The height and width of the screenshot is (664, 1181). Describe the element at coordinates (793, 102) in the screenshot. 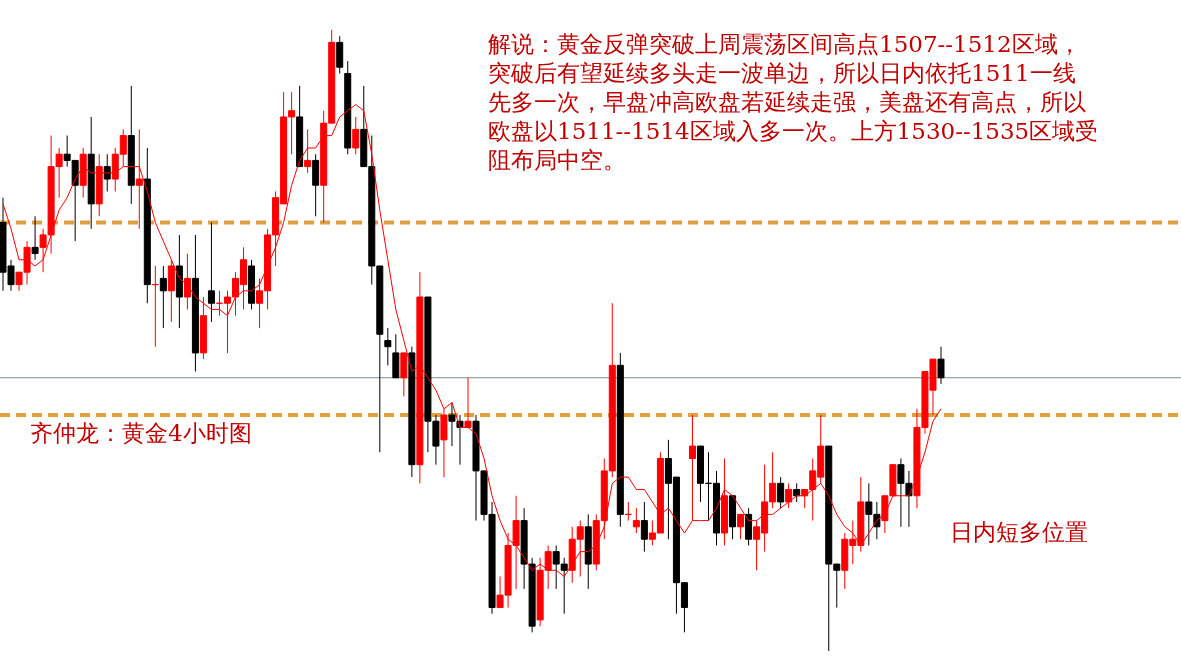

I see `annotation: 解说：黄金反弹突破上周震荡区间高点1507--1512区域，突破后有望延续多头走一波单边，所以日内依托1511一线先多一次，早盘冲高欧盘若延续走强，美盘还有高点，所以欧盘以1511--1514区域入多一次。上方1530--1535区域受阻布局中空。` at that location.